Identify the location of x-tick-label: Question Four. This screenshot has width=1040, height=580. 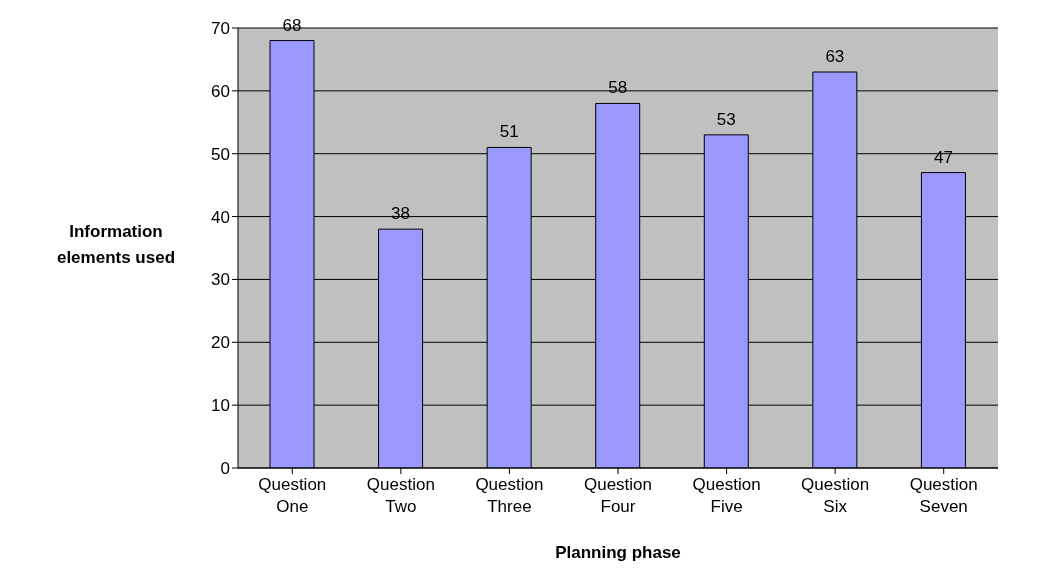
(618, 495).